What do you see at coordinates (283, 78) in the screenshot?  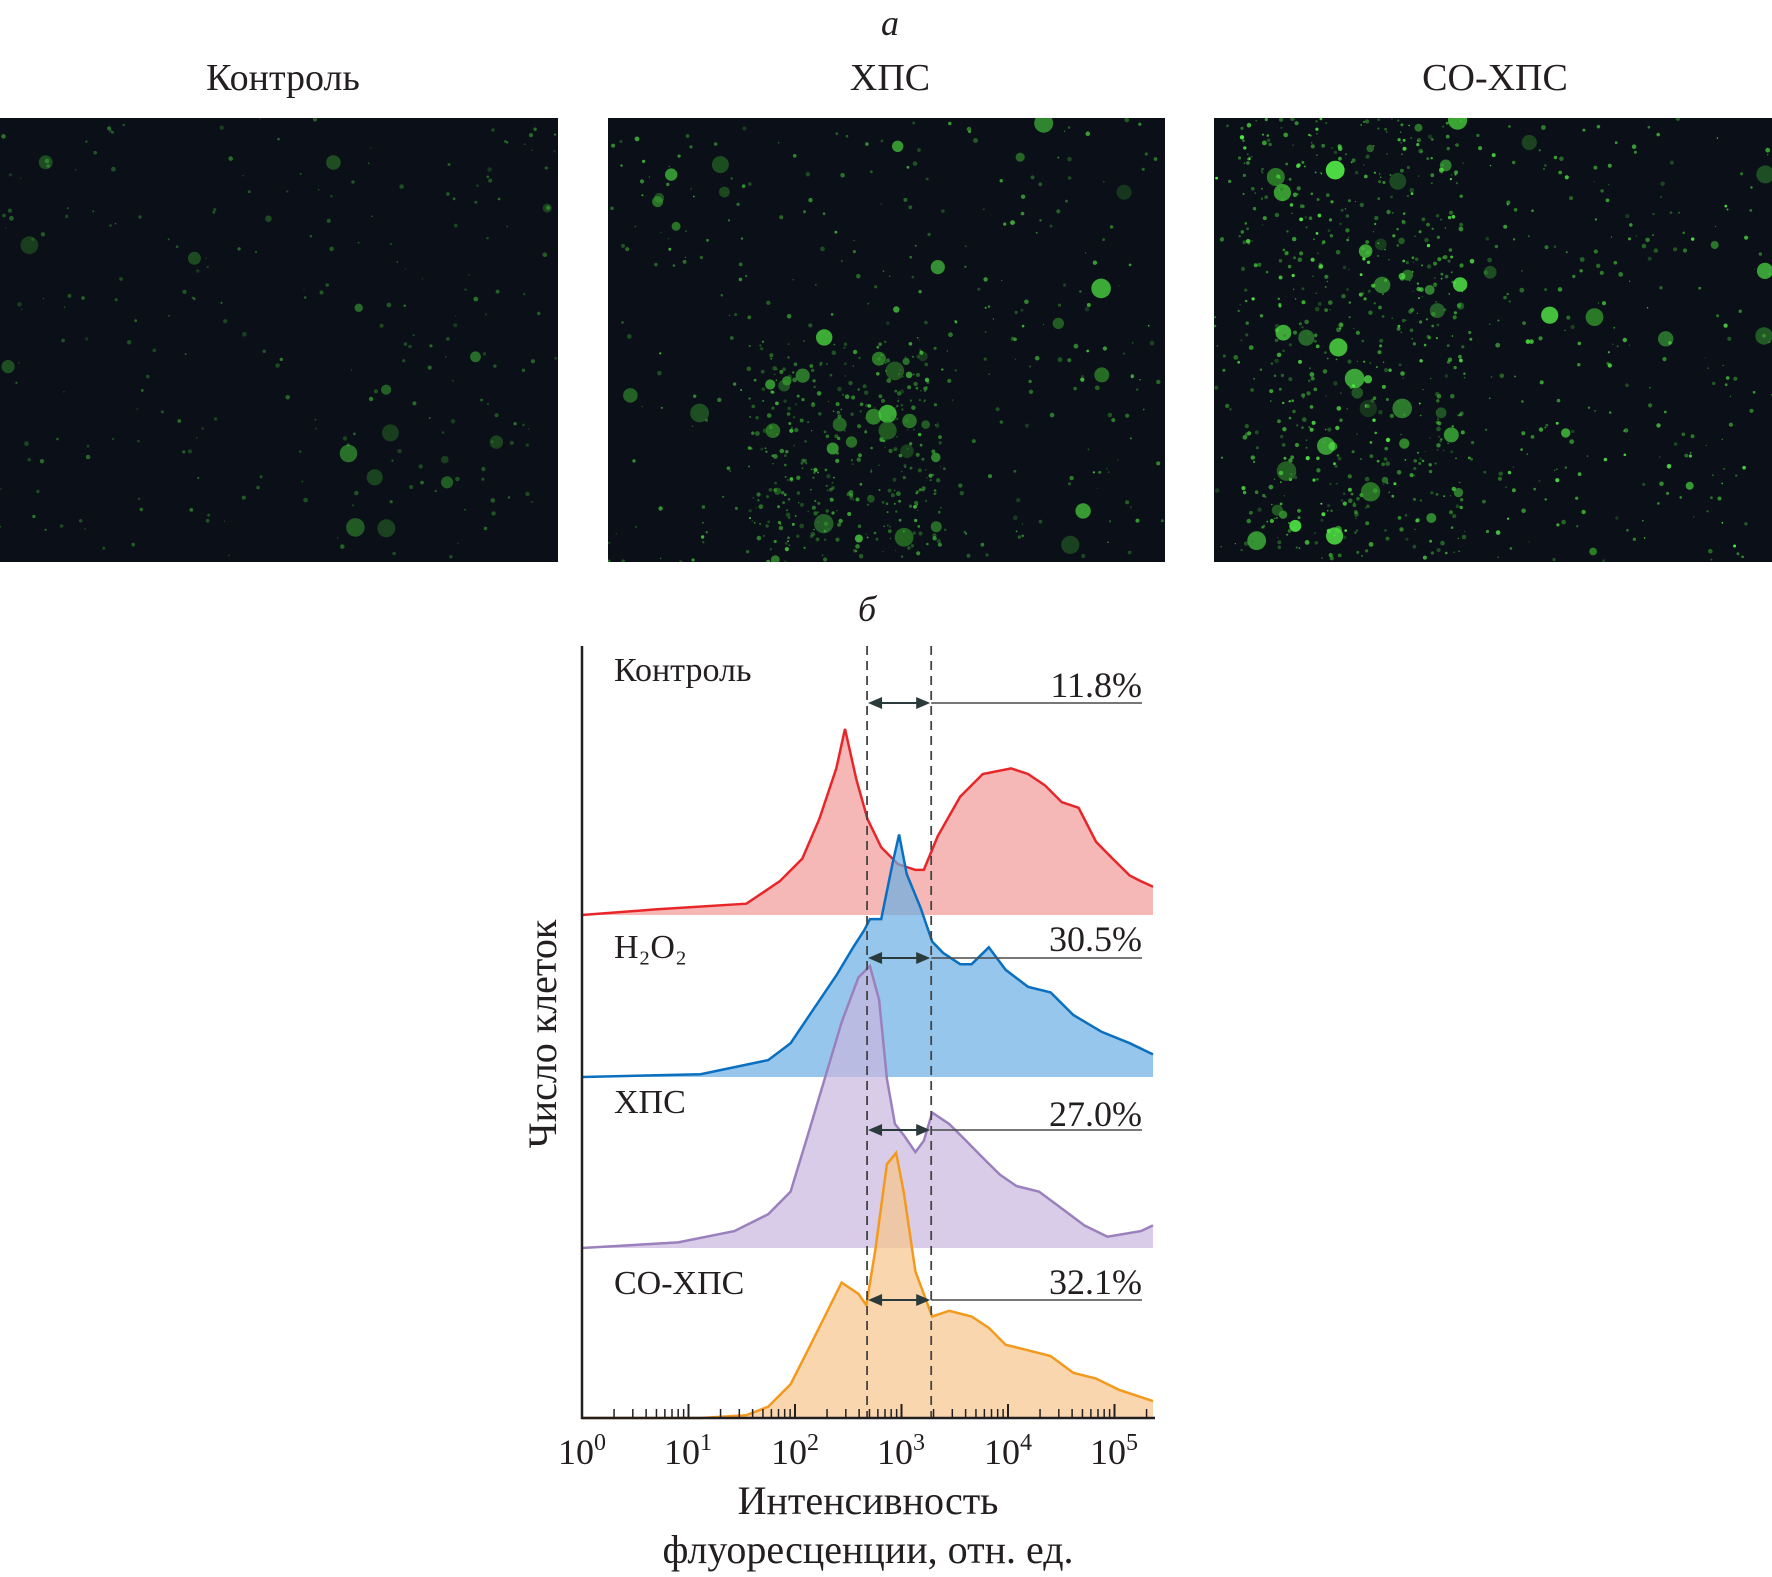 I see `photo-title-control: Контроль` at bounding box center [283, 78].